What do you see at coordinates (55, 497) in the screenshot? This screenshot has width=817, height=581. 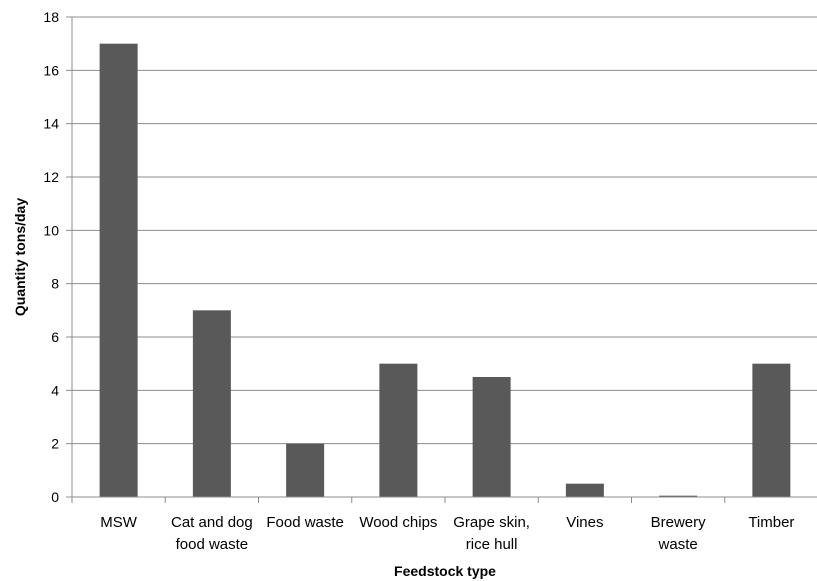 I see `y-tick-label: 0` at bounding box center [55, 497].